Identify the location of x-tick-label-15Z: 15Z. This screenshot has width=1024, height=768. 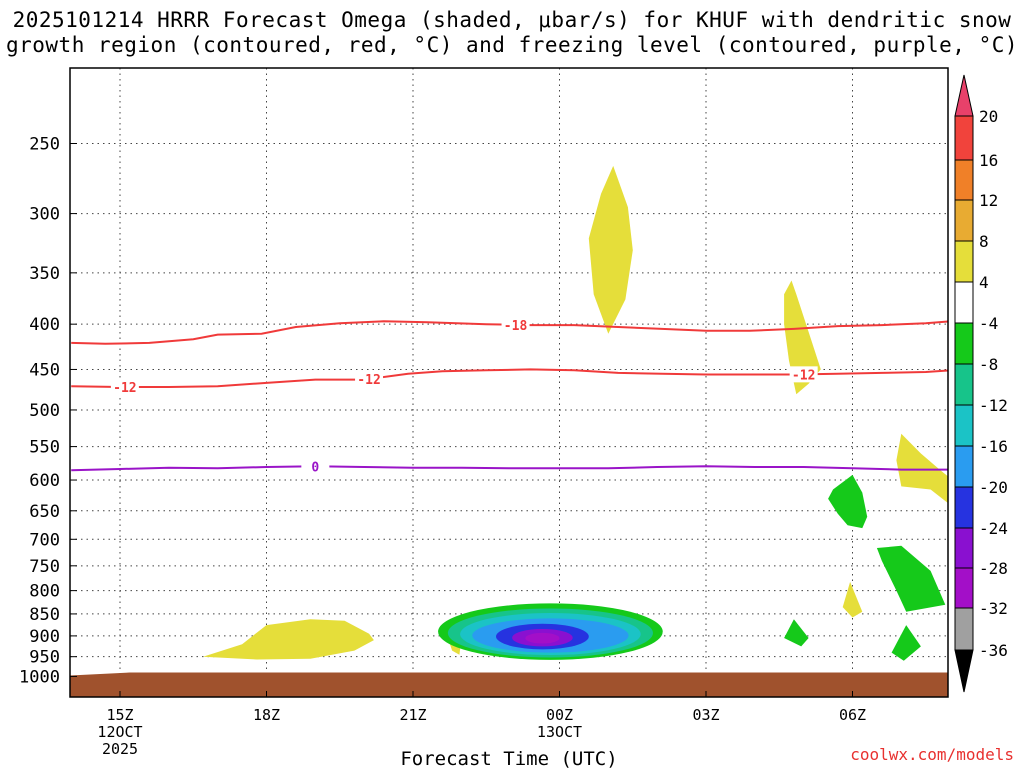
(119, 715).